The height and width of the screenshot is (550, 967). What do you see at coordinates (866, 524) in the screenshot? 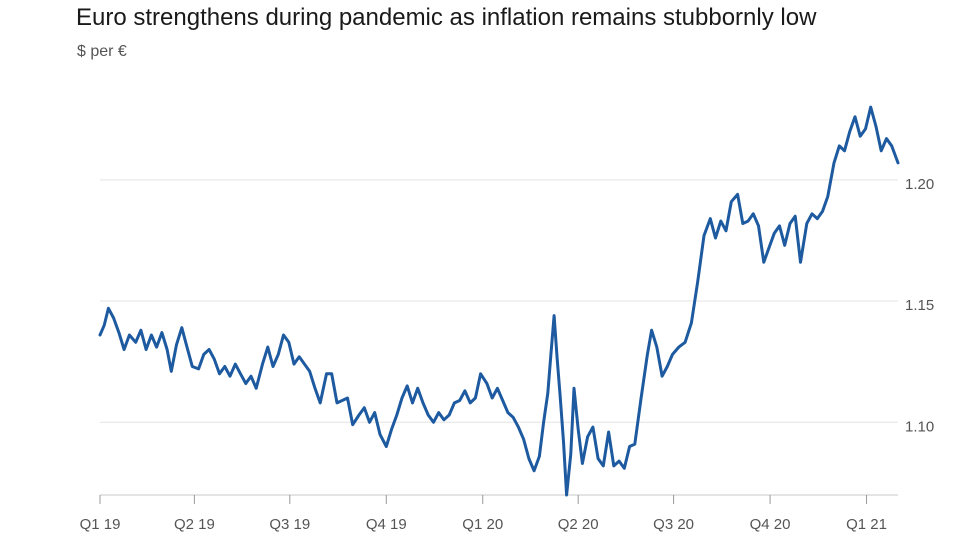
I see `x-tick-label: Q1 21` at bounding box center [866, 524].